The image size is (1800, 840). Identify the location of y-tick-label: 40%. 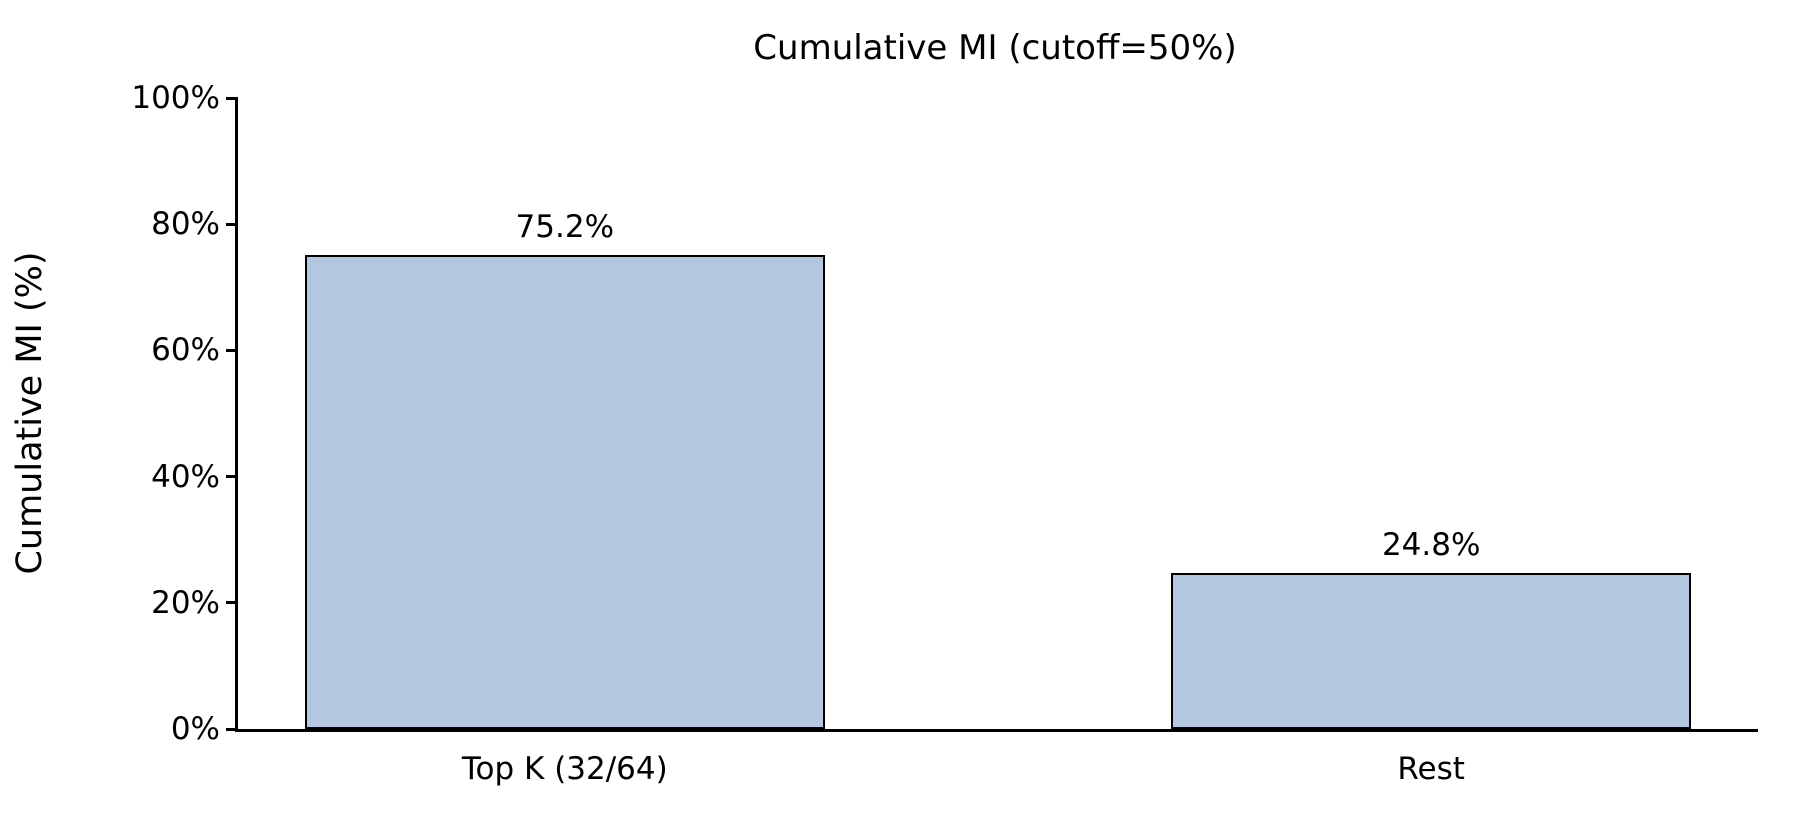
(185, 476).